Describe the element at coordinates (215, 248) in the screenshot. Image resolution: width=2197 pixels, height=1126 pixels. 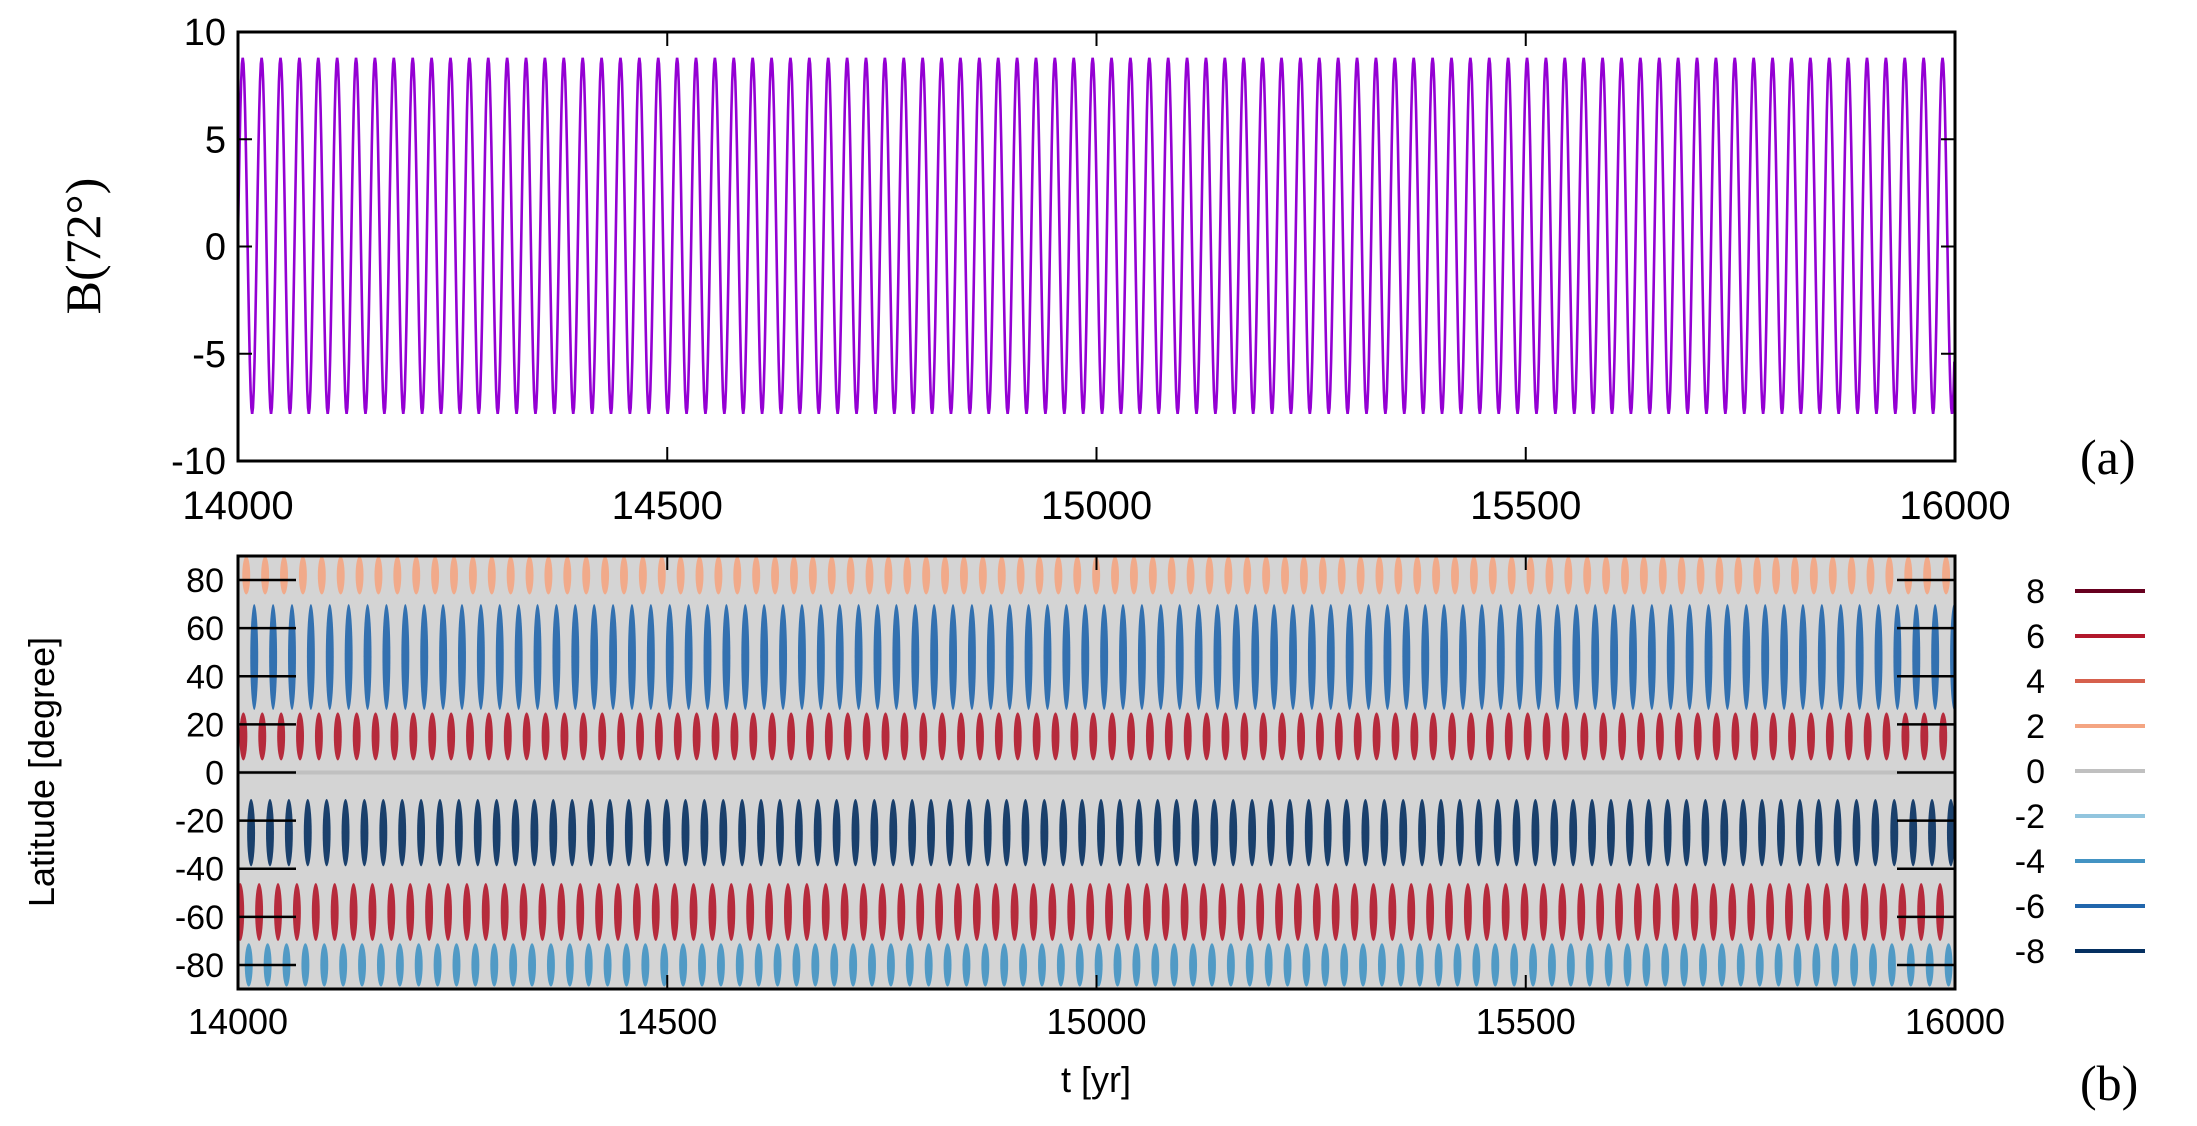
I see `y-tick-label: 0` at that location.